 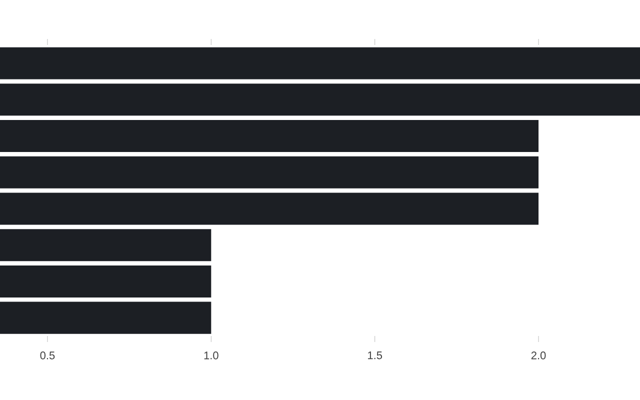 What do you see at coordinates (375, 356) in the screenshot?
I see `x-tick-label: 1.5` at bounding box center [375, 356].